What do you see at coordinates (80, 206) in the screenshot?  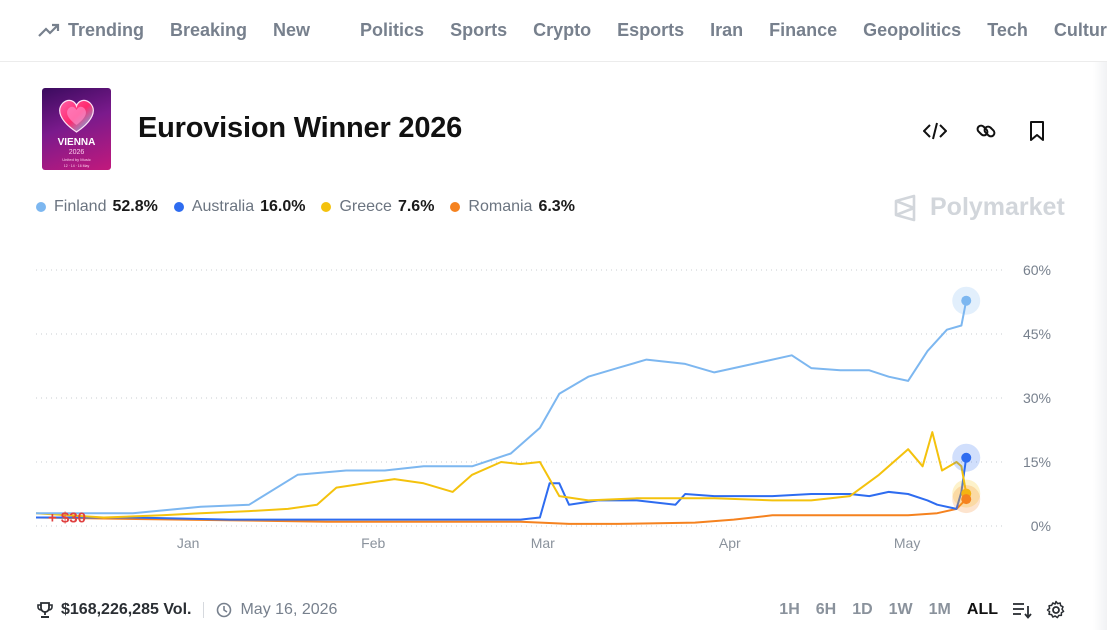 I see `legend-name: Finland` at bounding box center [80, 206].